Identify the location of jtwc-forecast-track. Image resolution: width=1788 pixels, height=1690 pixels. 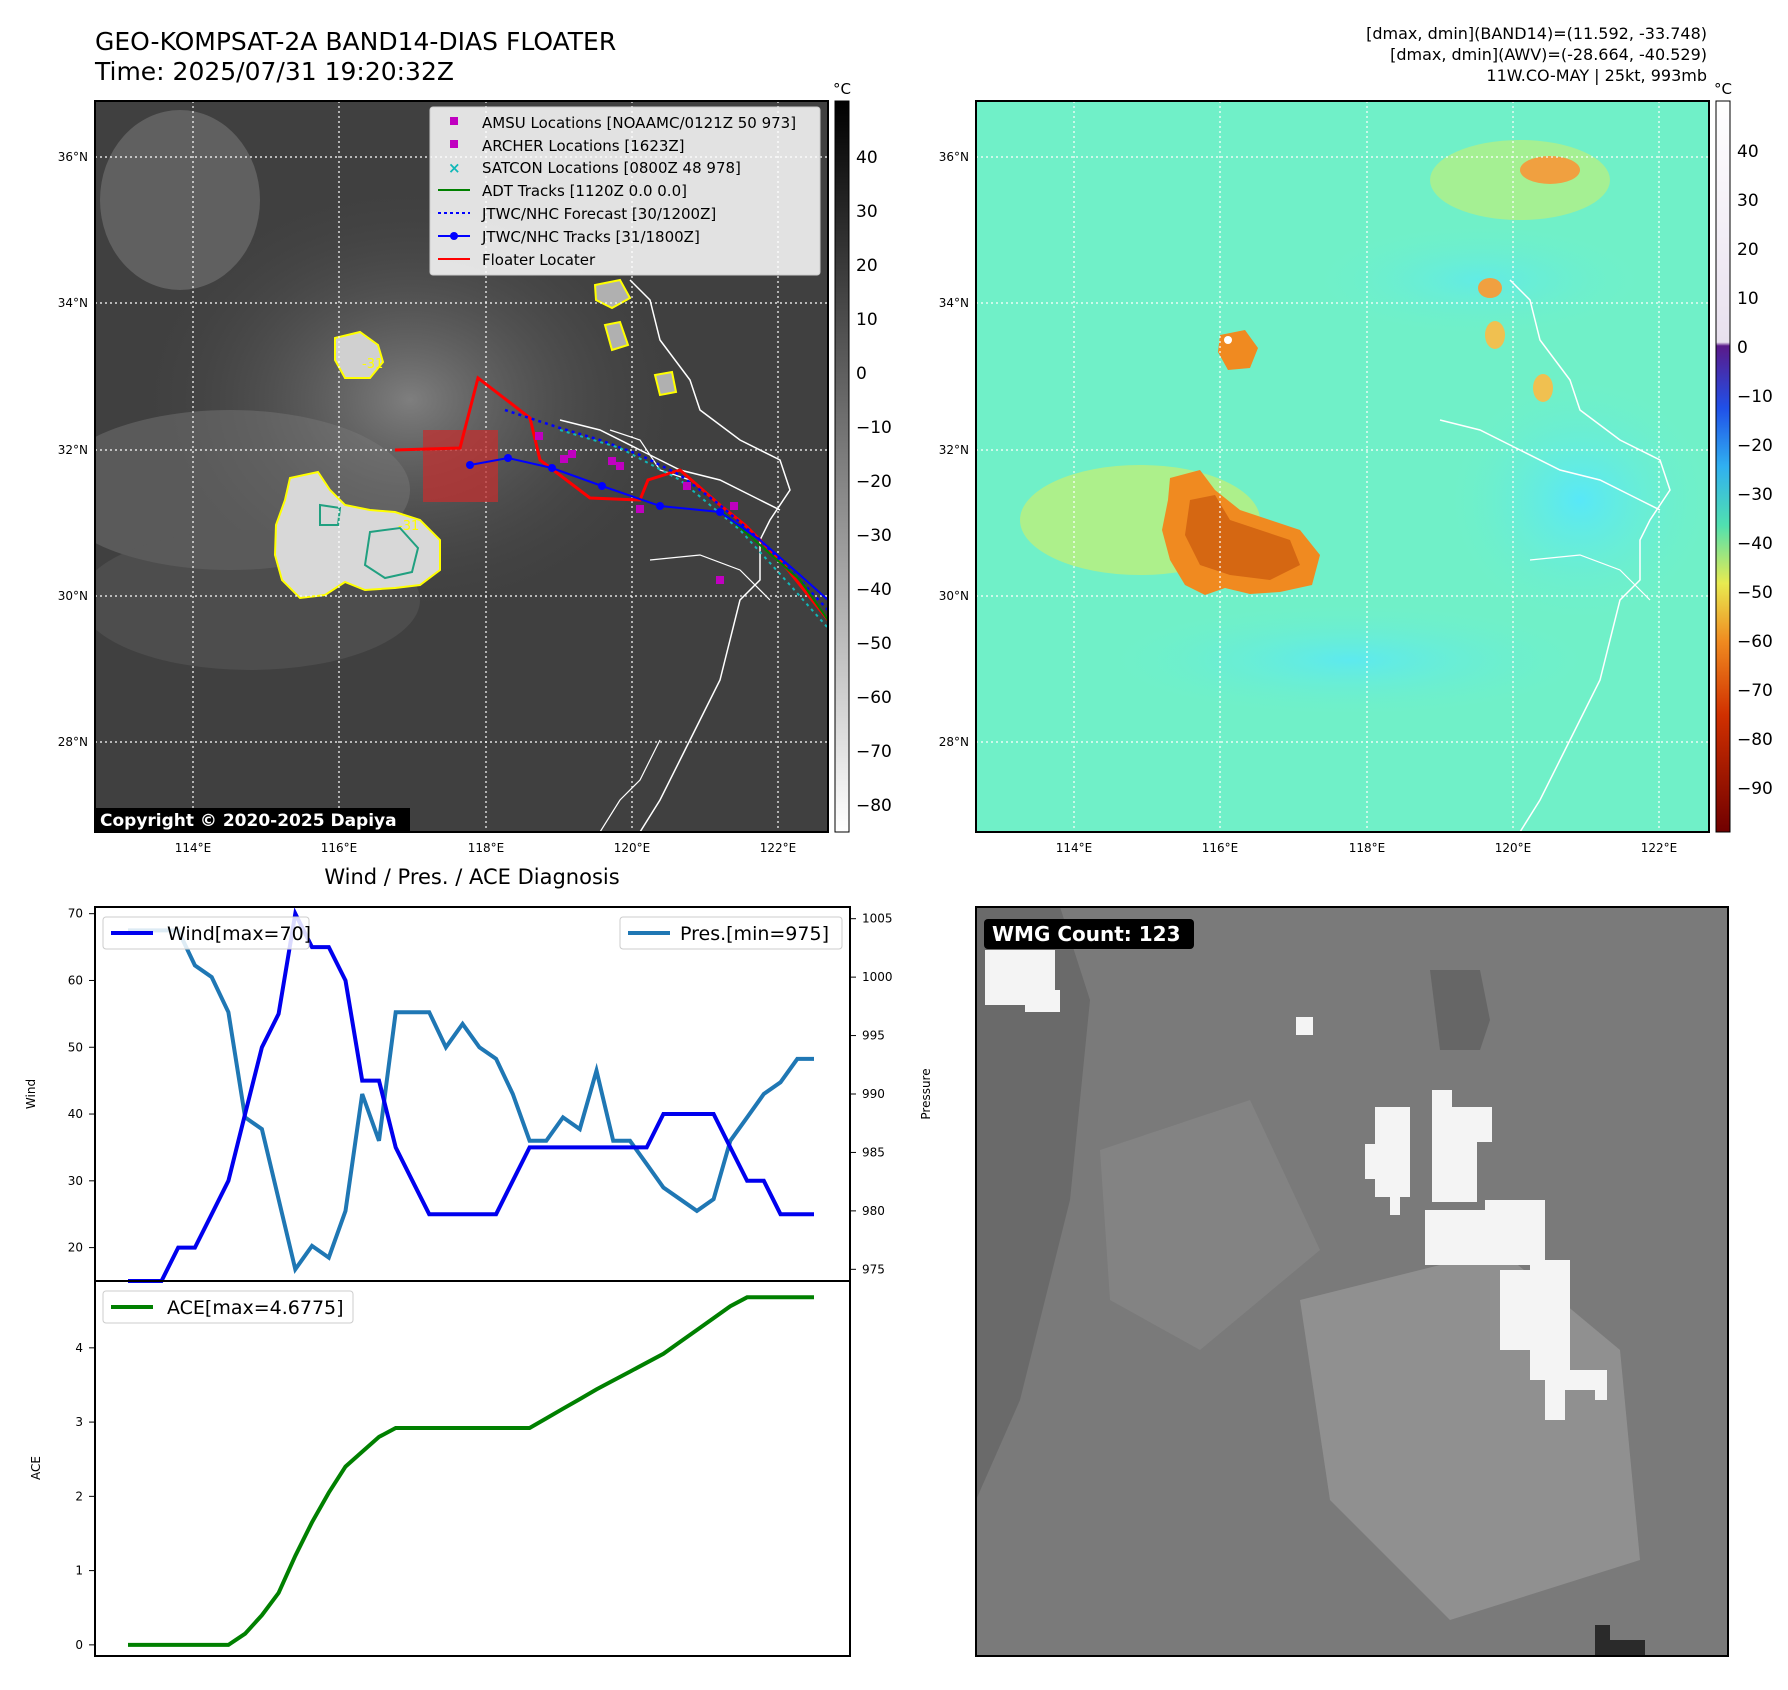
(666, 509).